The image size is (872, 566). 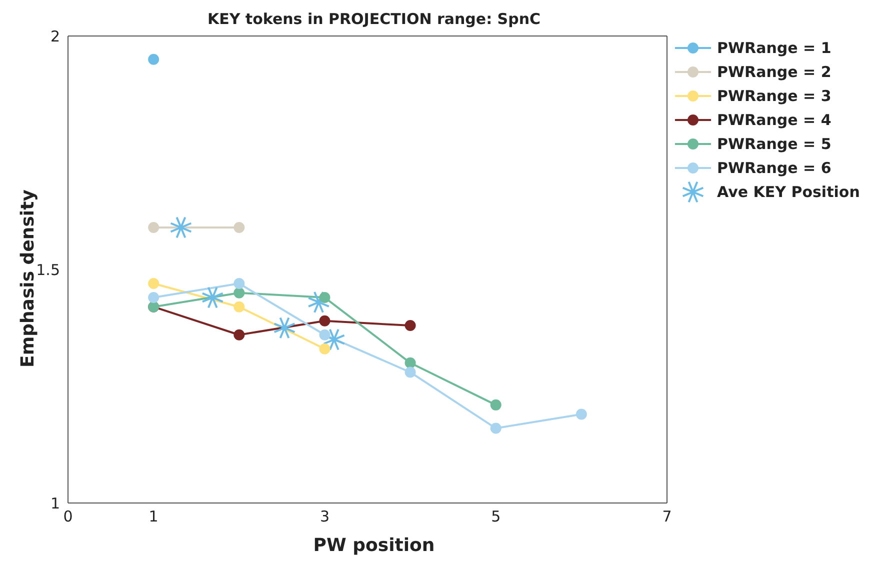 I want to click on x-tick-label: 0, so click(x=68, y=517).